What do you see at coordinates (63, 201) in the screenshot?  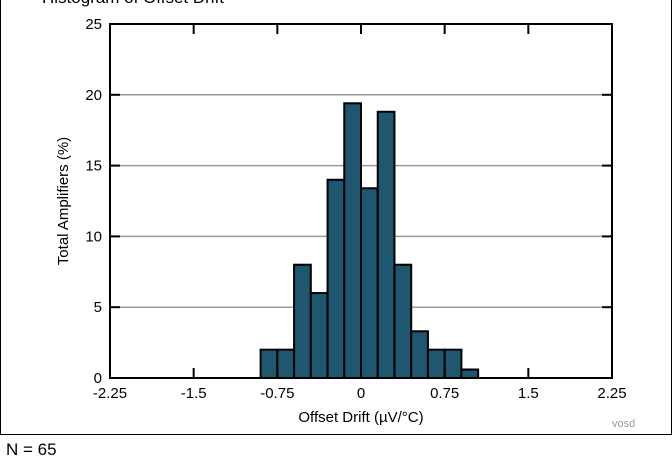 I see `y-axis-title: Total Amplifiers (%)` at bounding box center [63, 201].